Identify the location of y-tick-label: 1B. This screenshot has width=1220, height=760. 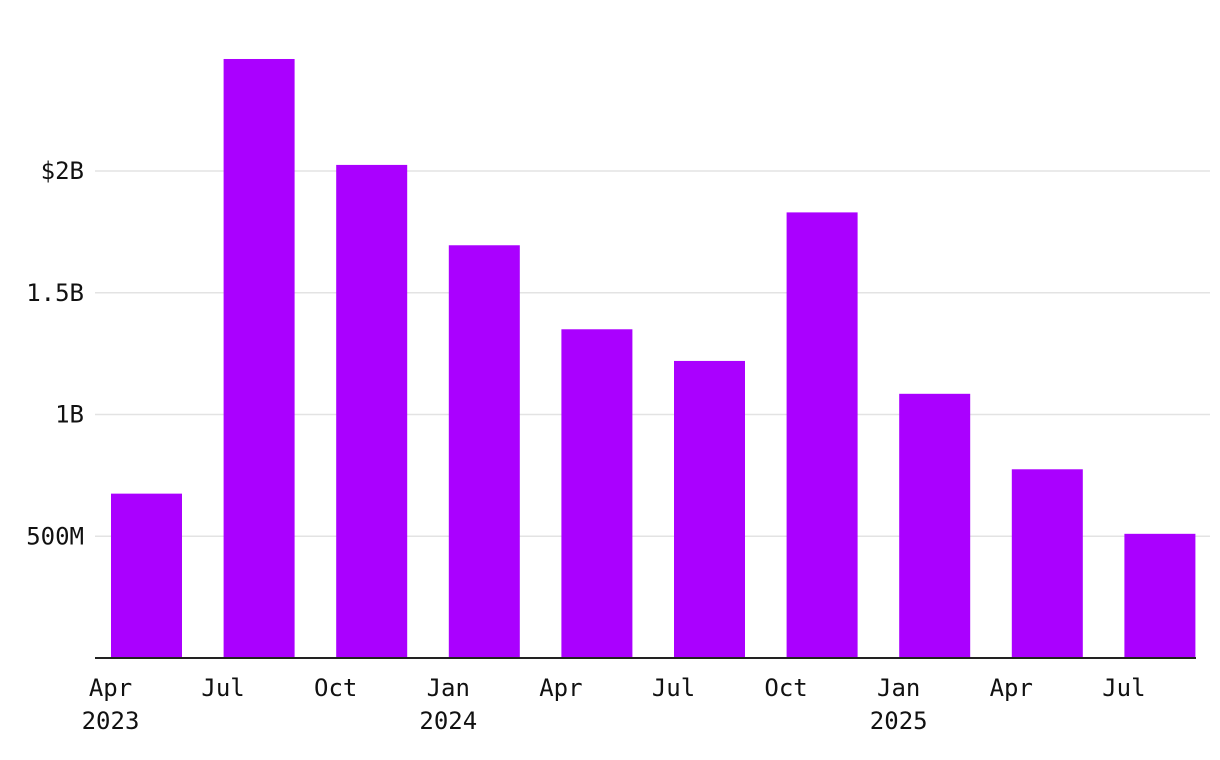
(69, 415).